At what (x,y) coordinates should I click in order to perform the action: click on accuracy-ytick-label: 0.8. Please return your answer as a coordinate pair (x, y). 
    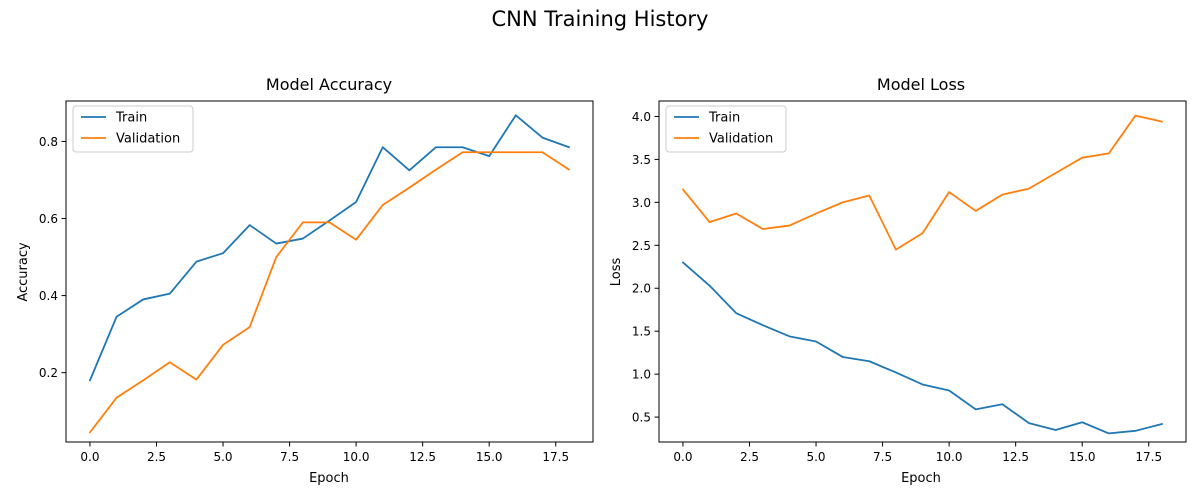
    Looking at the image, I should click on (48, 142).